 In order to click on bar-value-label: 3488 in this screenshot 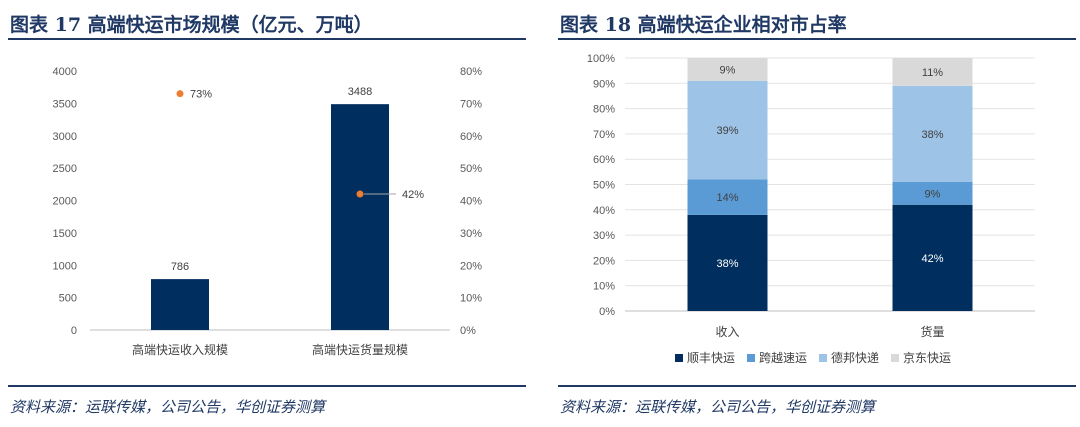, I will do `click(360, 92)`.